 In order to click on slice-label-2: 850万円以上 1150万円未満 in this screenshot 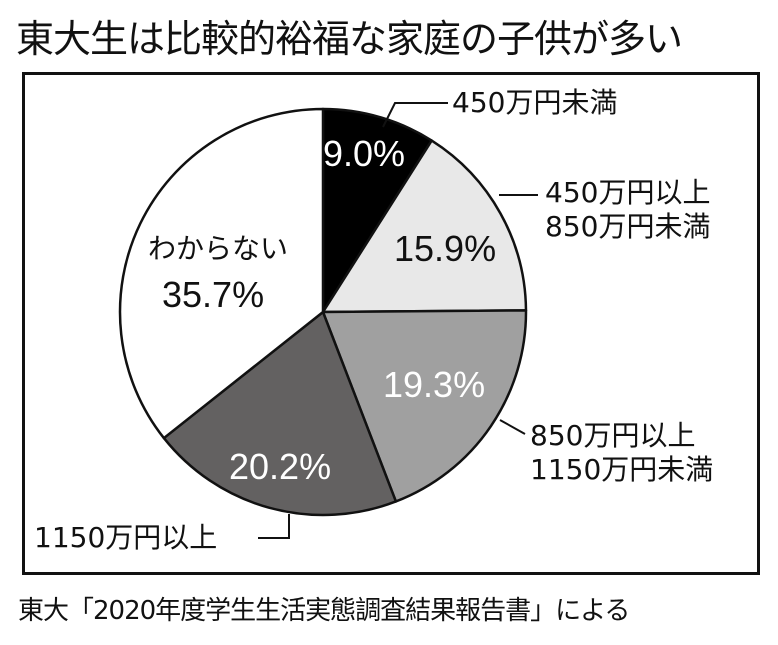, I will do `click(621, 453)`.